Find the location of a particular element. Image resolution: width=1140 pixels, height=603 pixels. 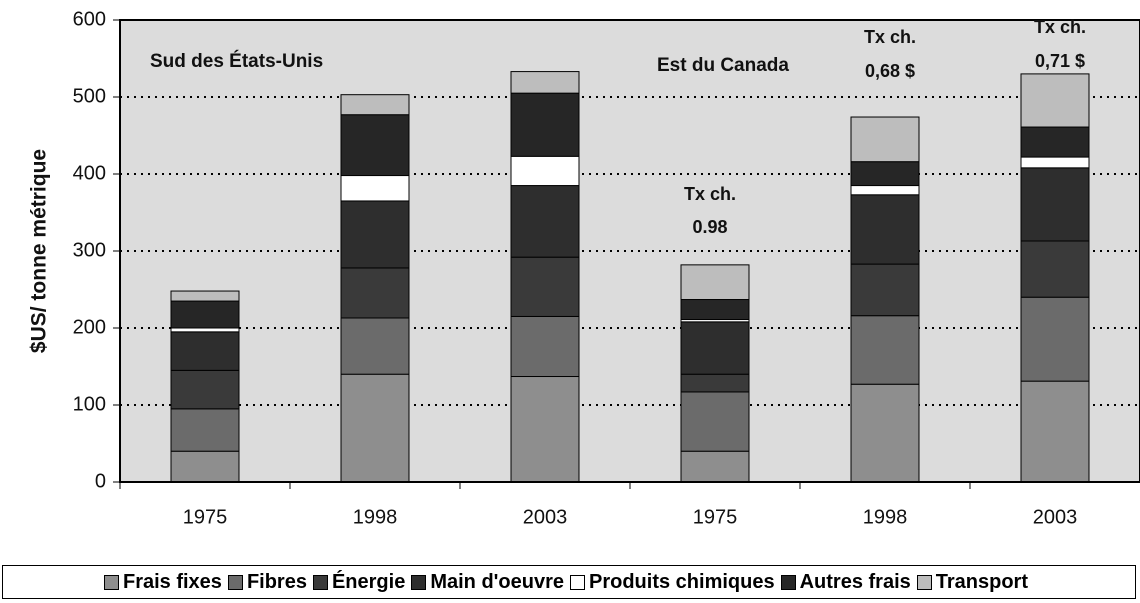

legend-item: Fibres is located at coordinates (267, 582).